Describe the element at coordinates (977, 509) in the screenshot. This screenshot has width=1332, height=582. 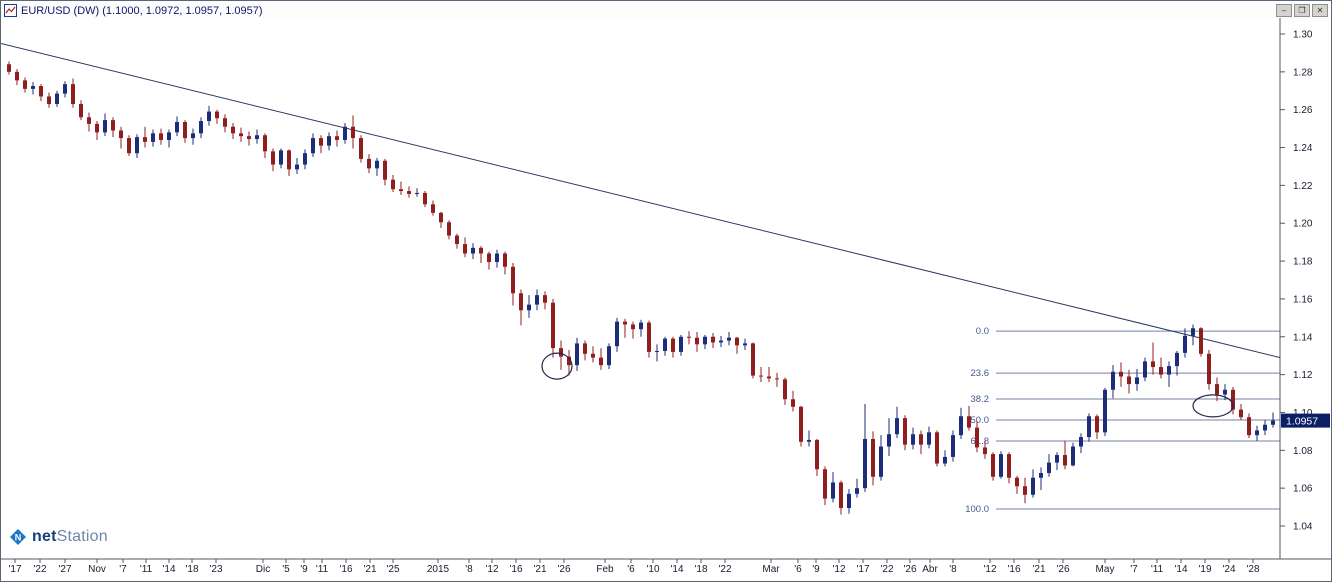
I see `fib-level-label: 100.0` at that location.